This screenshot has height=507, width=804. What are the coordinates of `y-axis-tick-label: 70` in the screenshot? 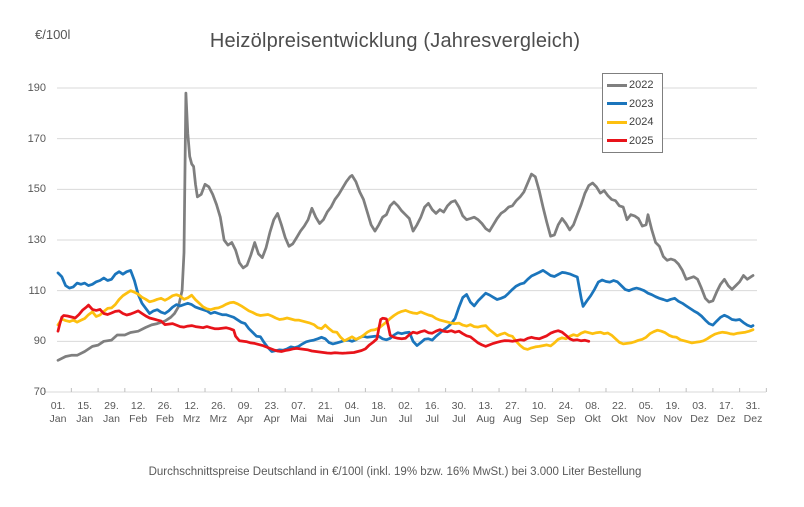 It's located at (39, 392).